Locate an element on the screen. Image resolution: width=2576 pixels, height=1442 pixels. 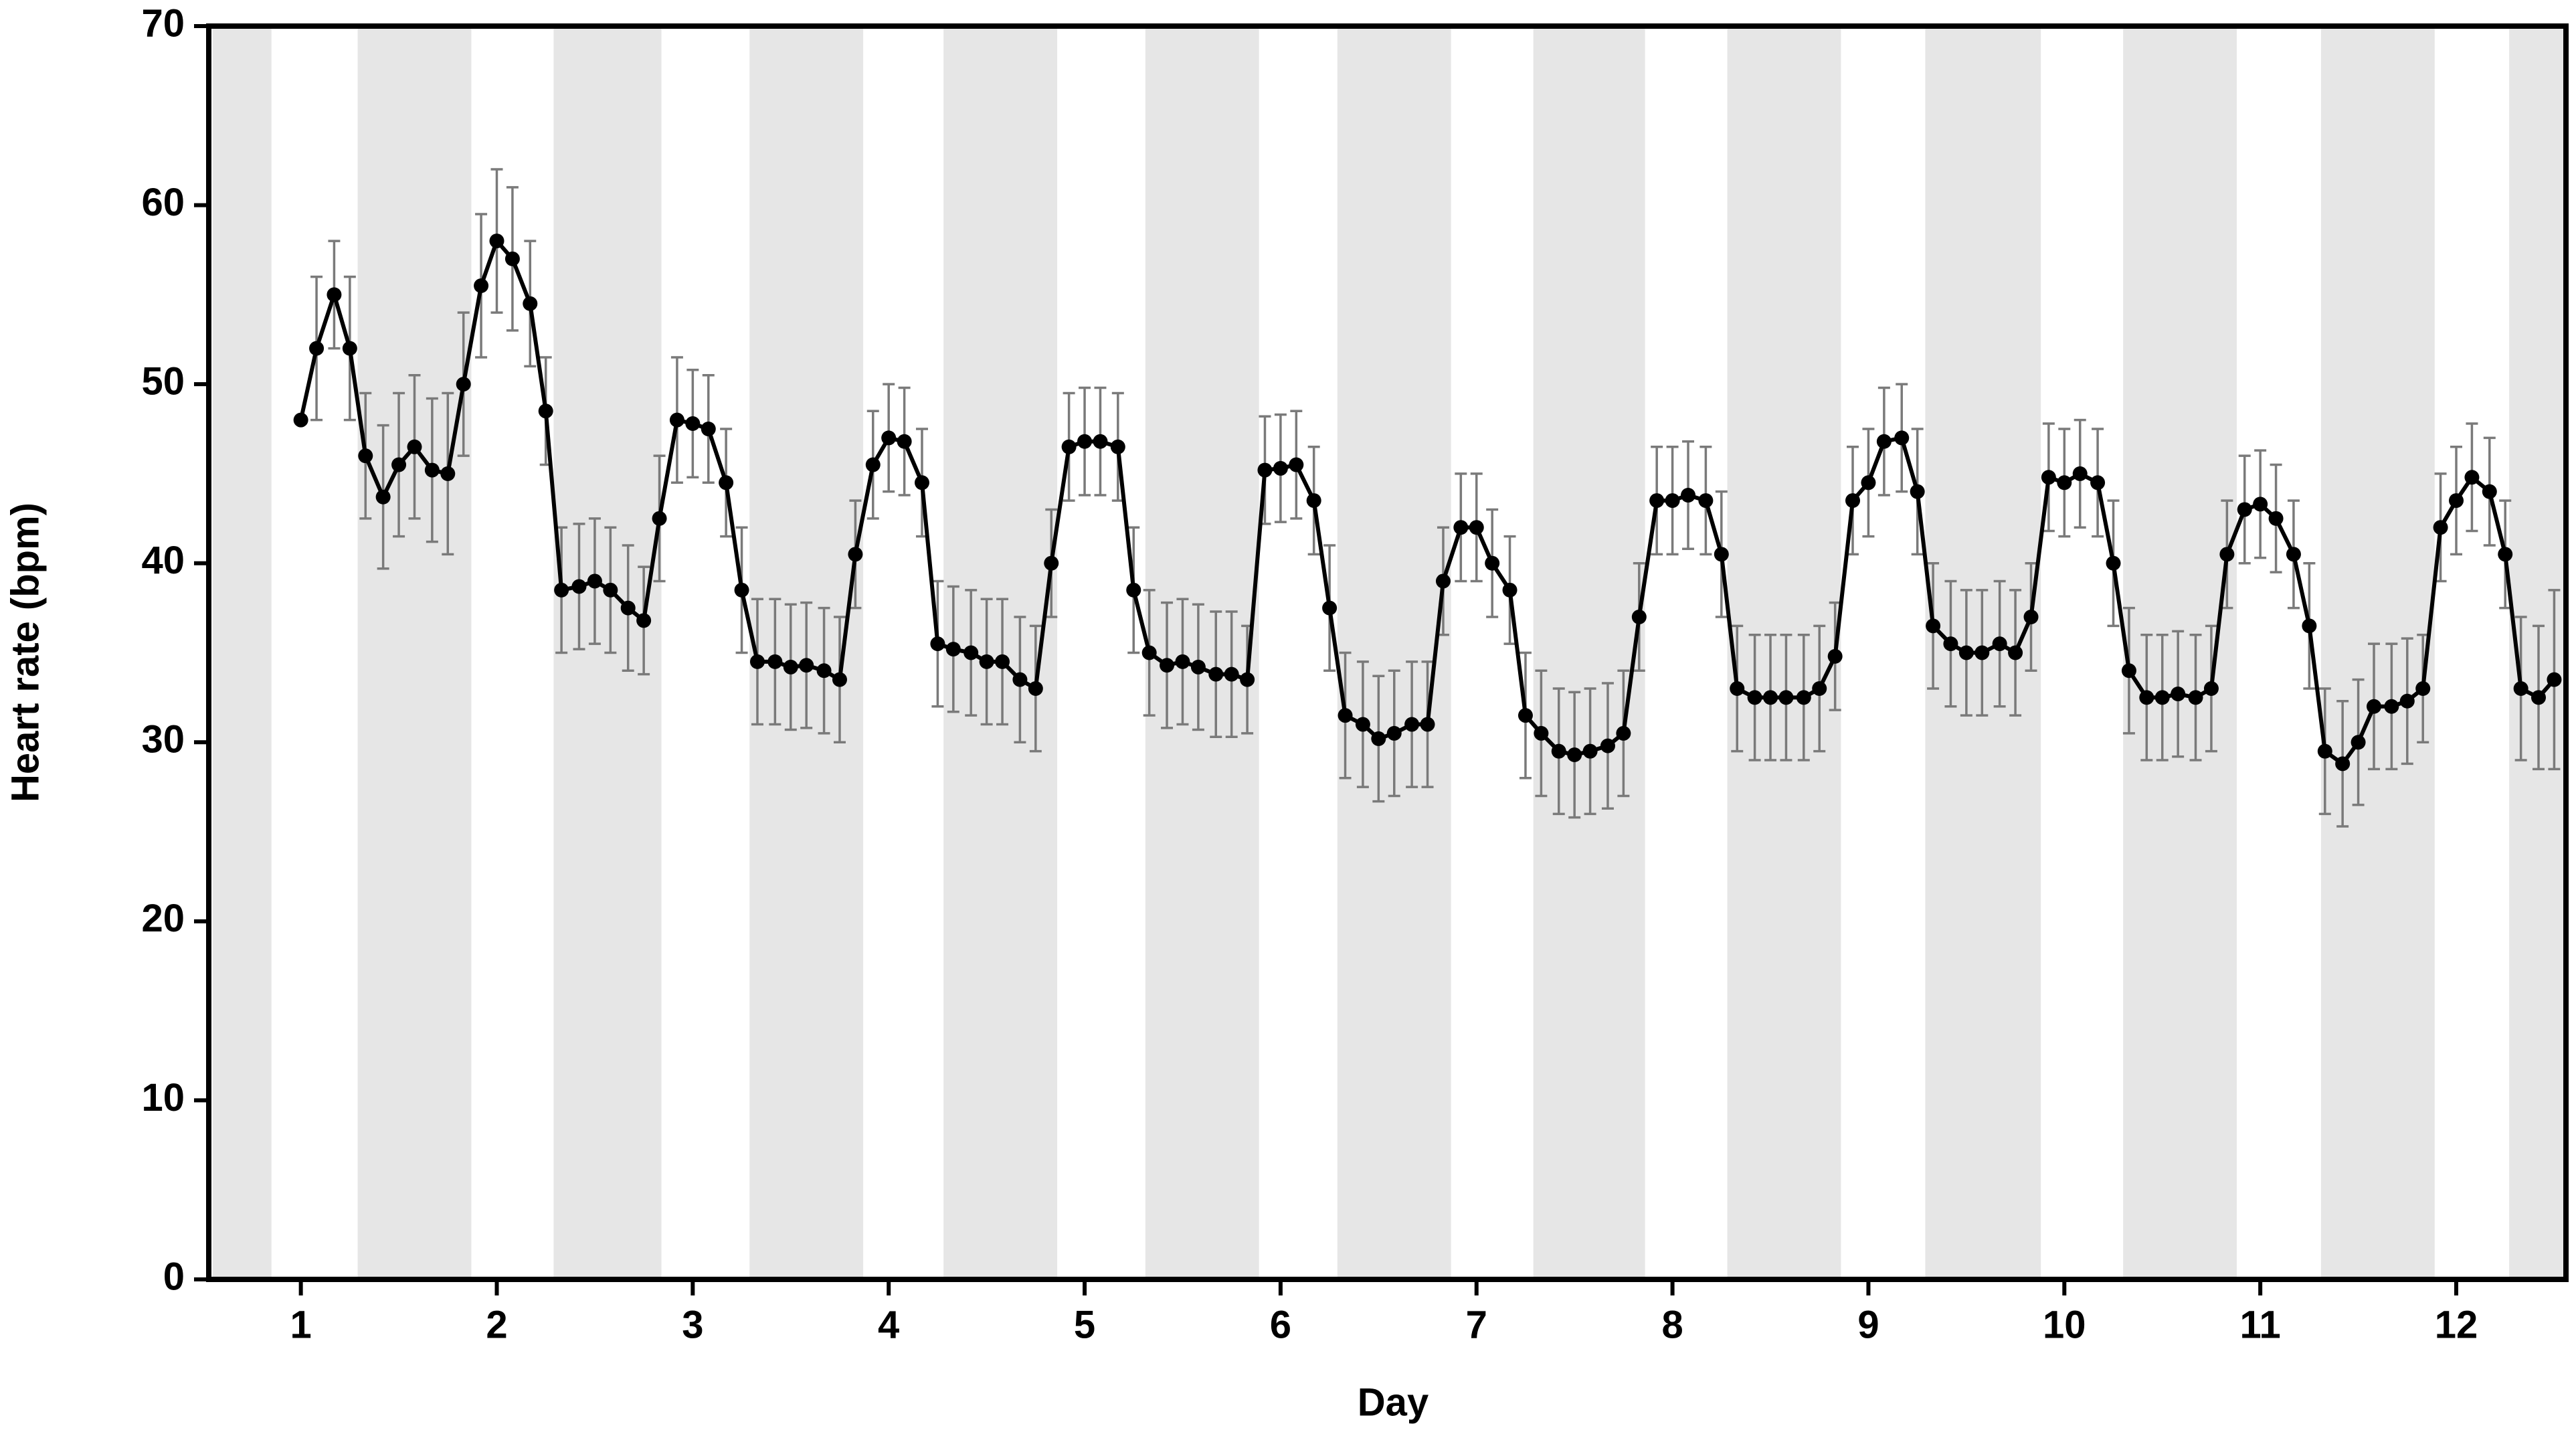
x-tick-label: 8 is located at coordinates (1672, 1324).